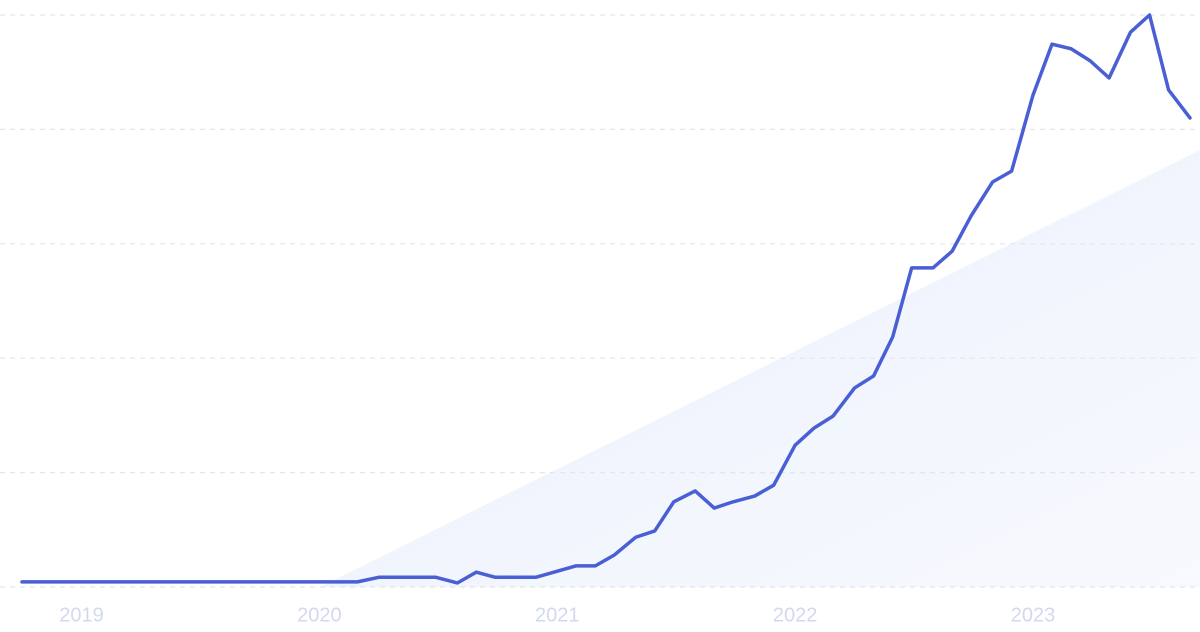 The height and width of the screenshot is (632, 1200). What do you see at coordinates (81, 615) in the screenshot?
I see `x-tick-label: 2019` at bounding box center [81, 615].